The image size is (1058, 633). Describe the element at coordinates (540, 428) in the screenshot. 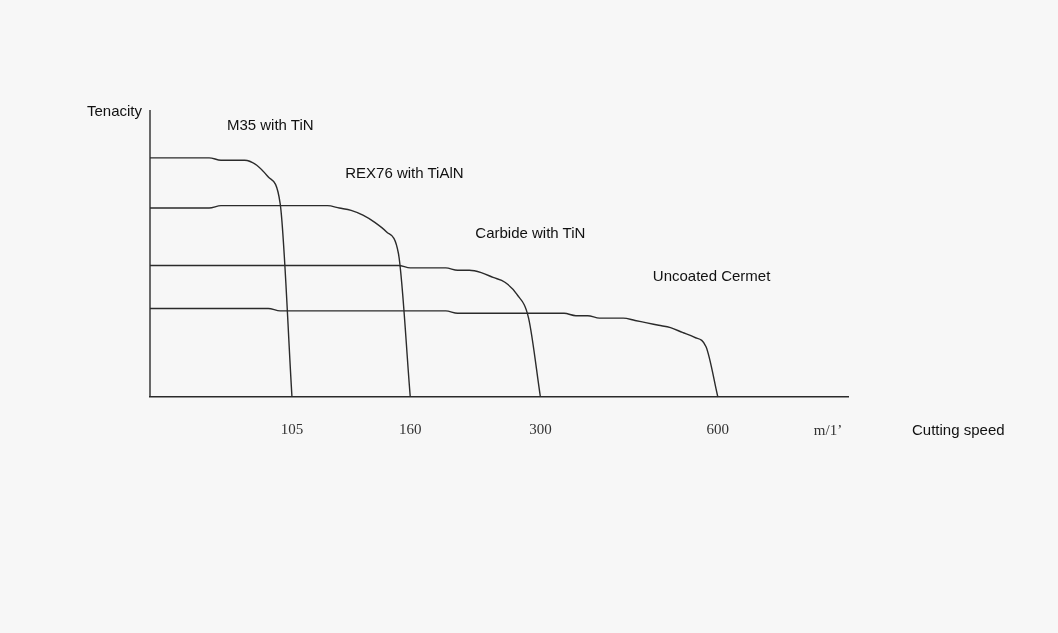

I see `x-tick-label: 300` at that location.